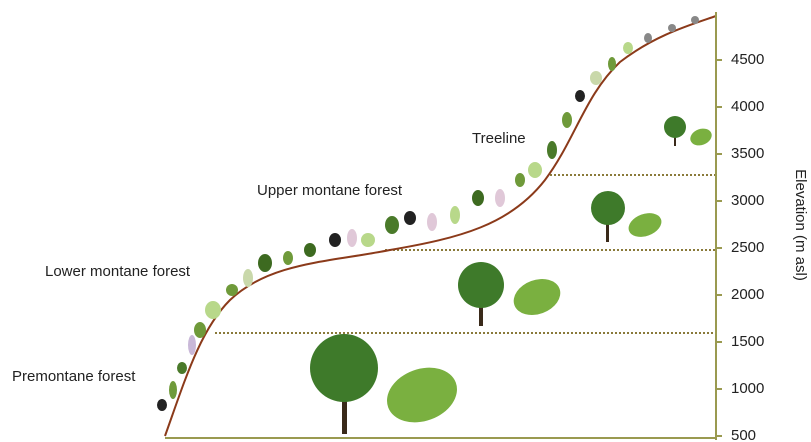 The width and height of the screenshot is (811, 442). I want to click on tick-label: 1500, so click(747, 341).